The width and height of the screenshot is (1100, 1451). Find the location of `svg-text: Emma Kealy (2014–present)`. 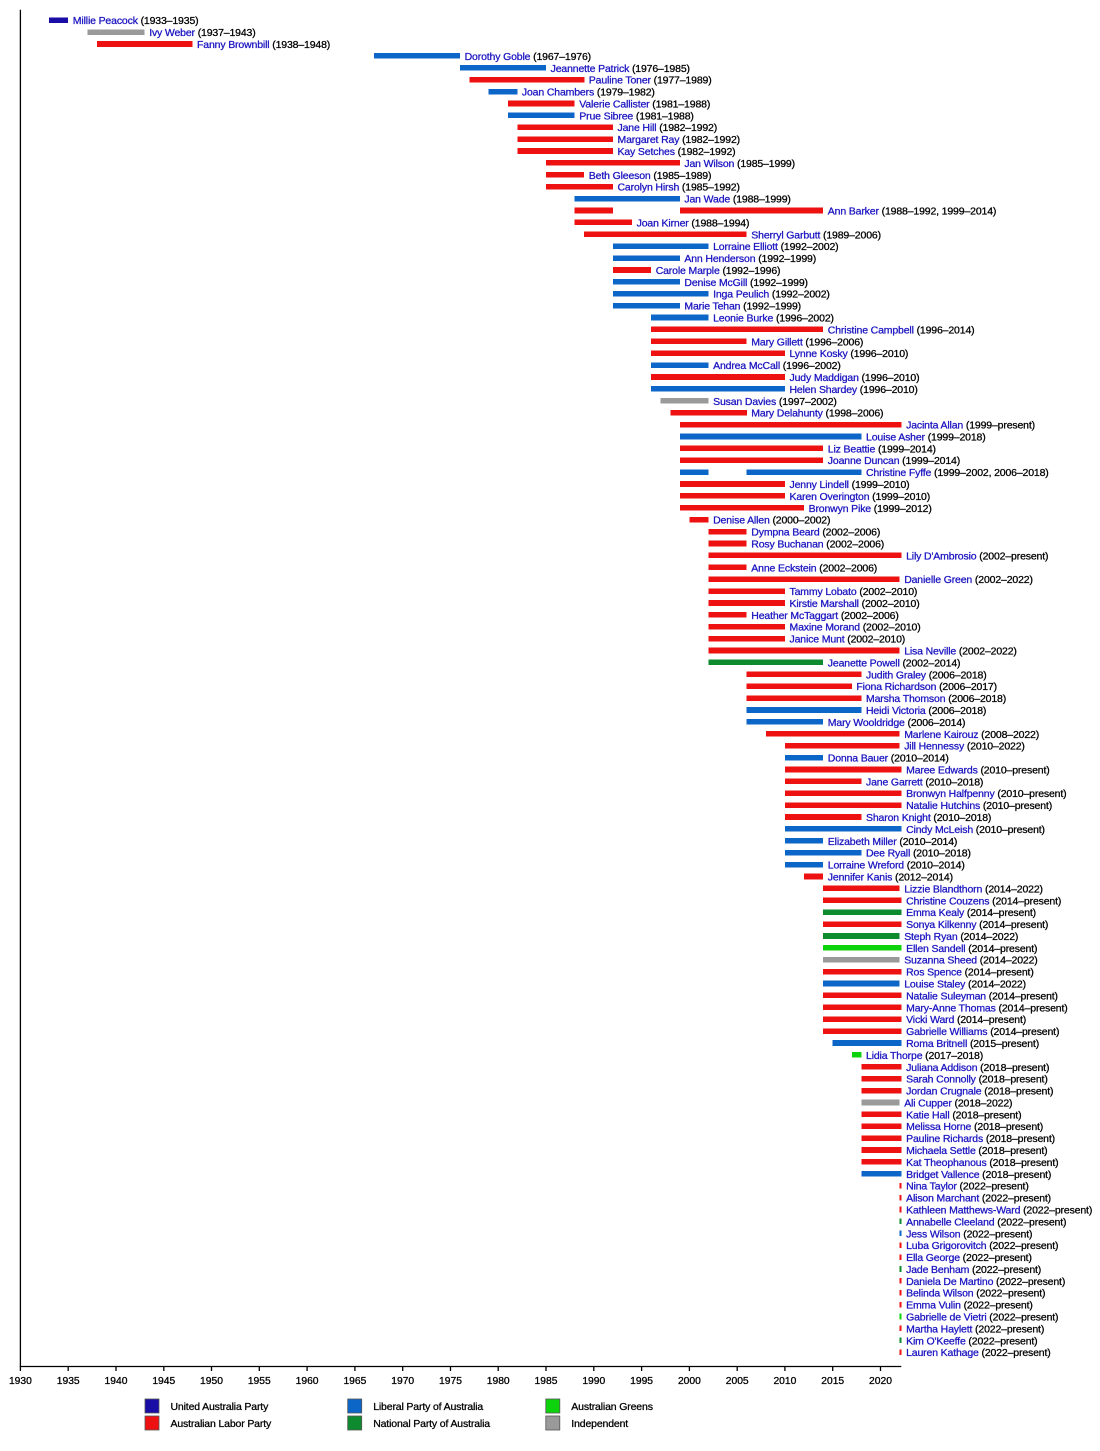

svg-text: Emma Kealy (2014–present) is located at coordinates (971, 913).